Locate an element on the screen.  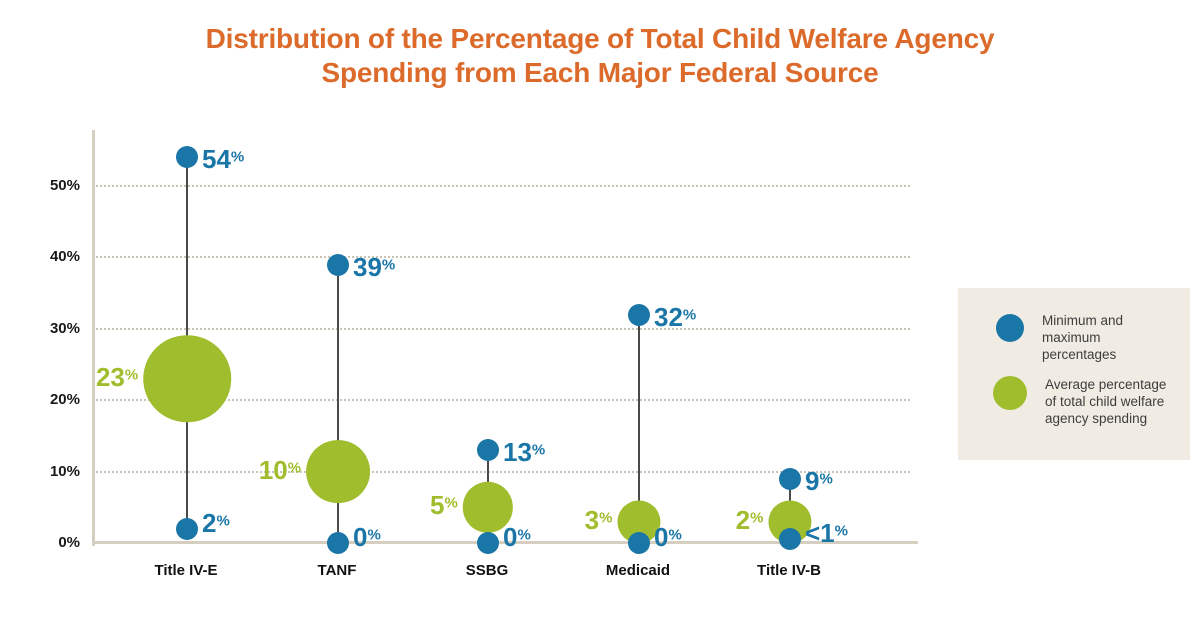
average-value-label: 5% is located at coordinates (444, 505).